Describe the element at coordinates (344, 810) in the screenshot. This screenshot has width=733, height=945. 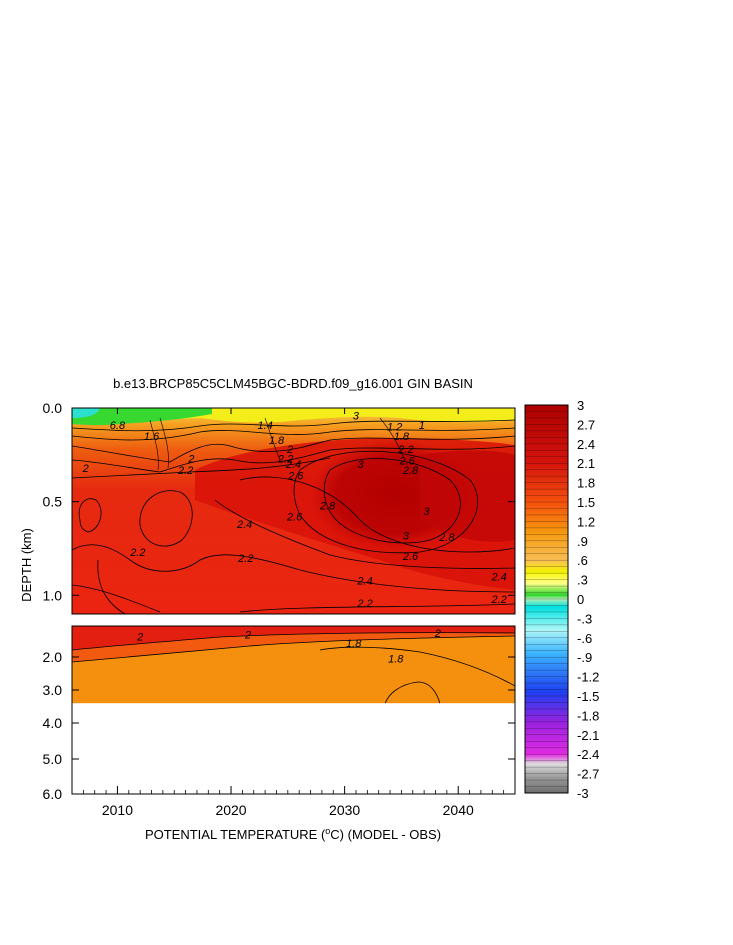
I see `x-tick-label: 2030` at that location.